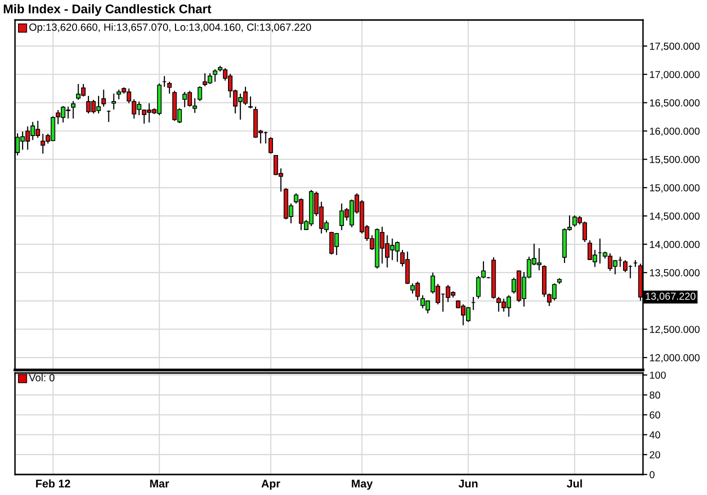 This screenshot has height=495, width=707. Describe the element at coordinates (41, 378) in the screenshot. I see `annotation: Vol: 0` at that location.